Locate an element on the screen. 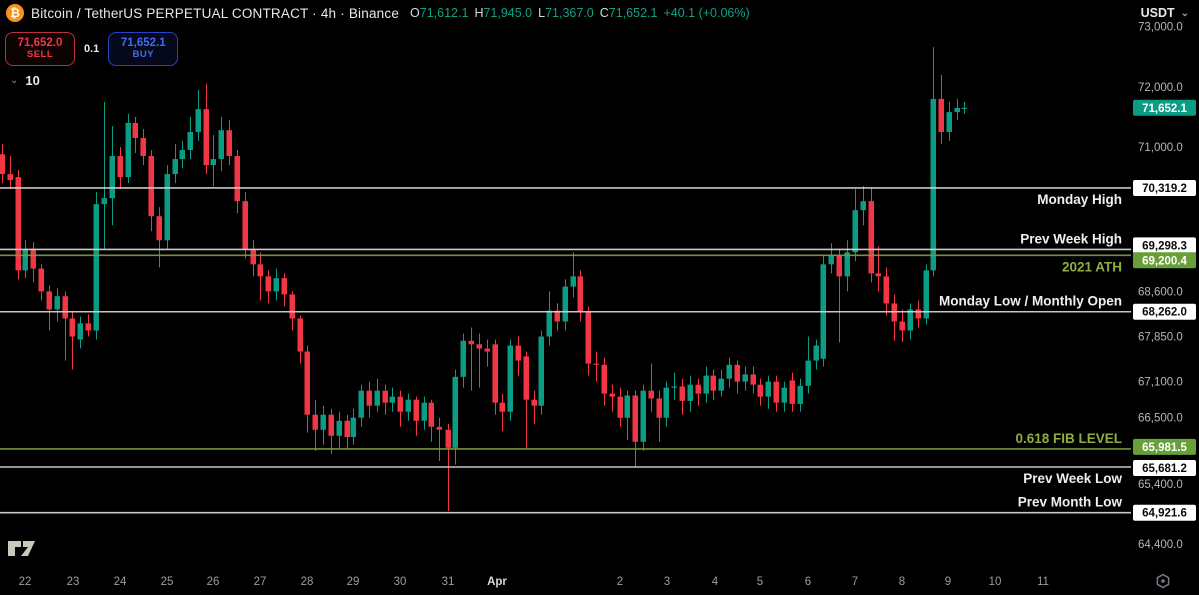 The image size is (1199, 595). order-quantity: 0.1 is located at coordinates (92, 49).